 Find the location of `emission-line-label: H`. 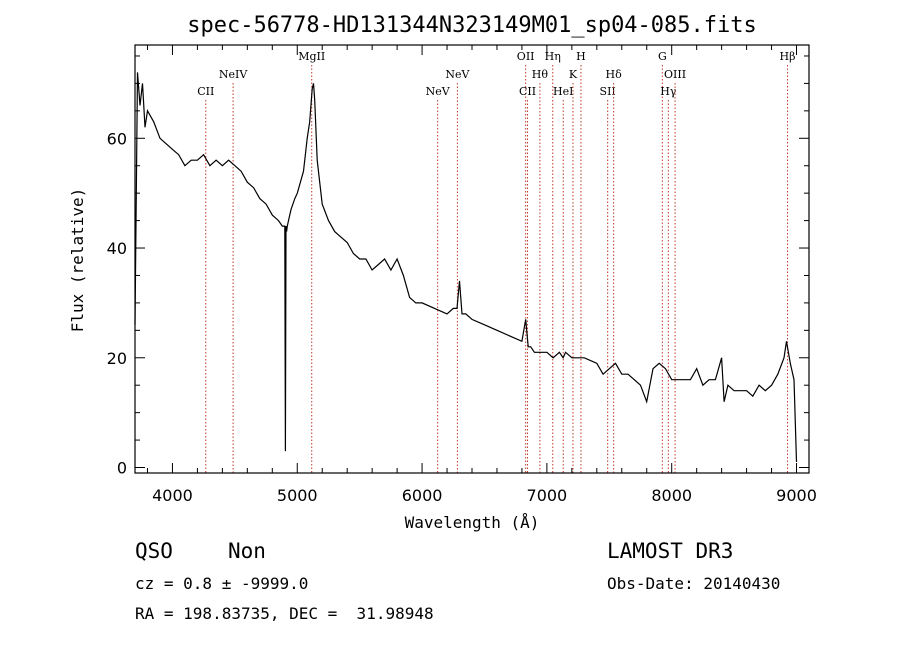

emission-line-label: H is located at coordinates (581, 56).